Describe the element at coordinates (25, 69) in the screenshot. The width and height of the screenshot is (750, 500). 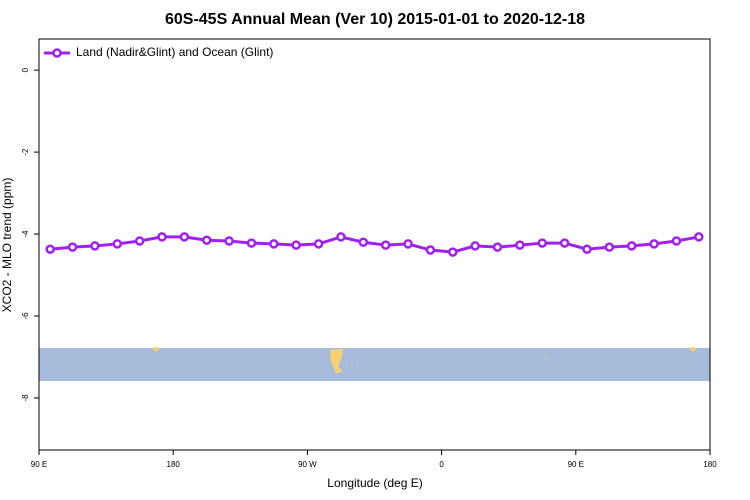
I see `y-tick-label: 0` at that location.